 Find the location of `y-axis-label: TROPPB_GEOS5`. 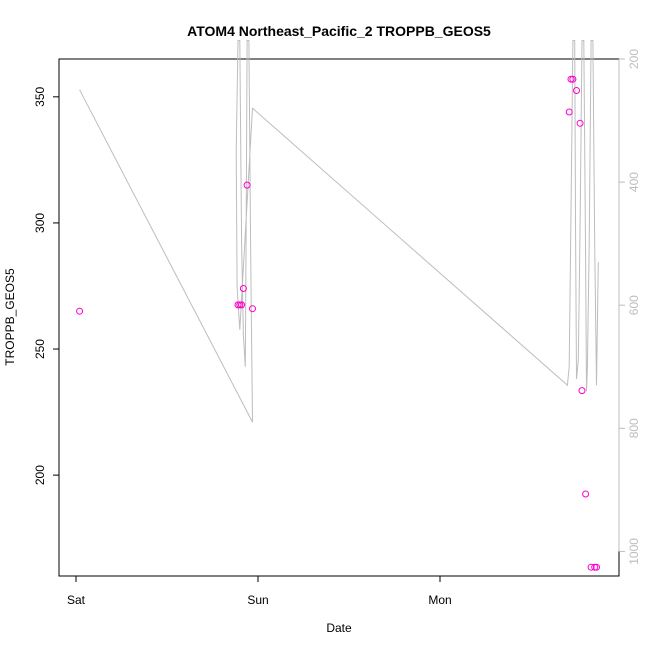

y-axis-label: TROPPB_GEOS5 is located at coordinates (10, 317).